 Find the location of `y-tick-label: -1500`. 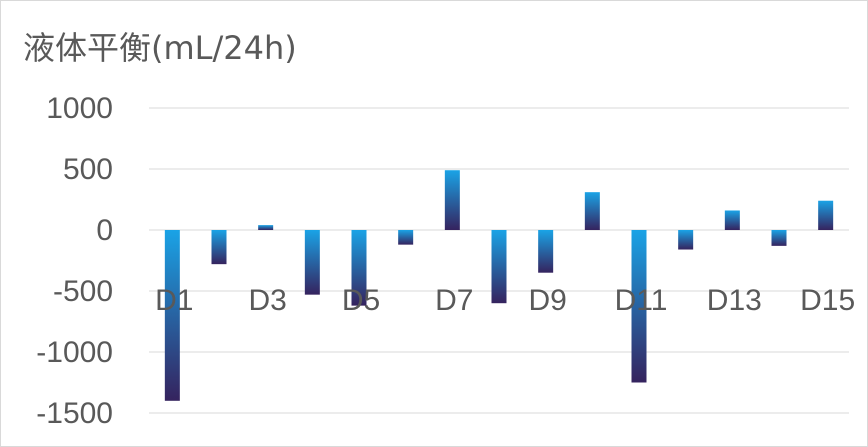

y-tick-label: -1500 is located at coordinates (74, 413).